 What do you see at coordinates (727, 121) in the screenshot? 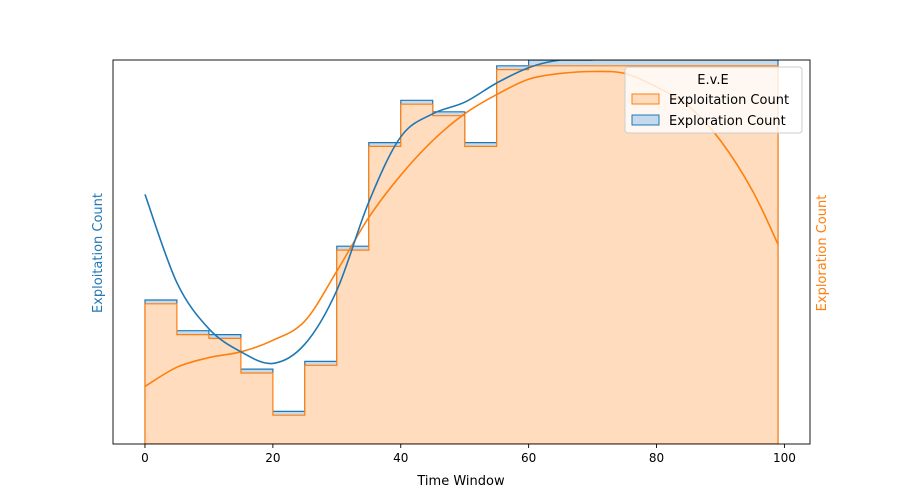
I see `legend-entry-exploration: Exploration Count` at bounding box center [727, 121].